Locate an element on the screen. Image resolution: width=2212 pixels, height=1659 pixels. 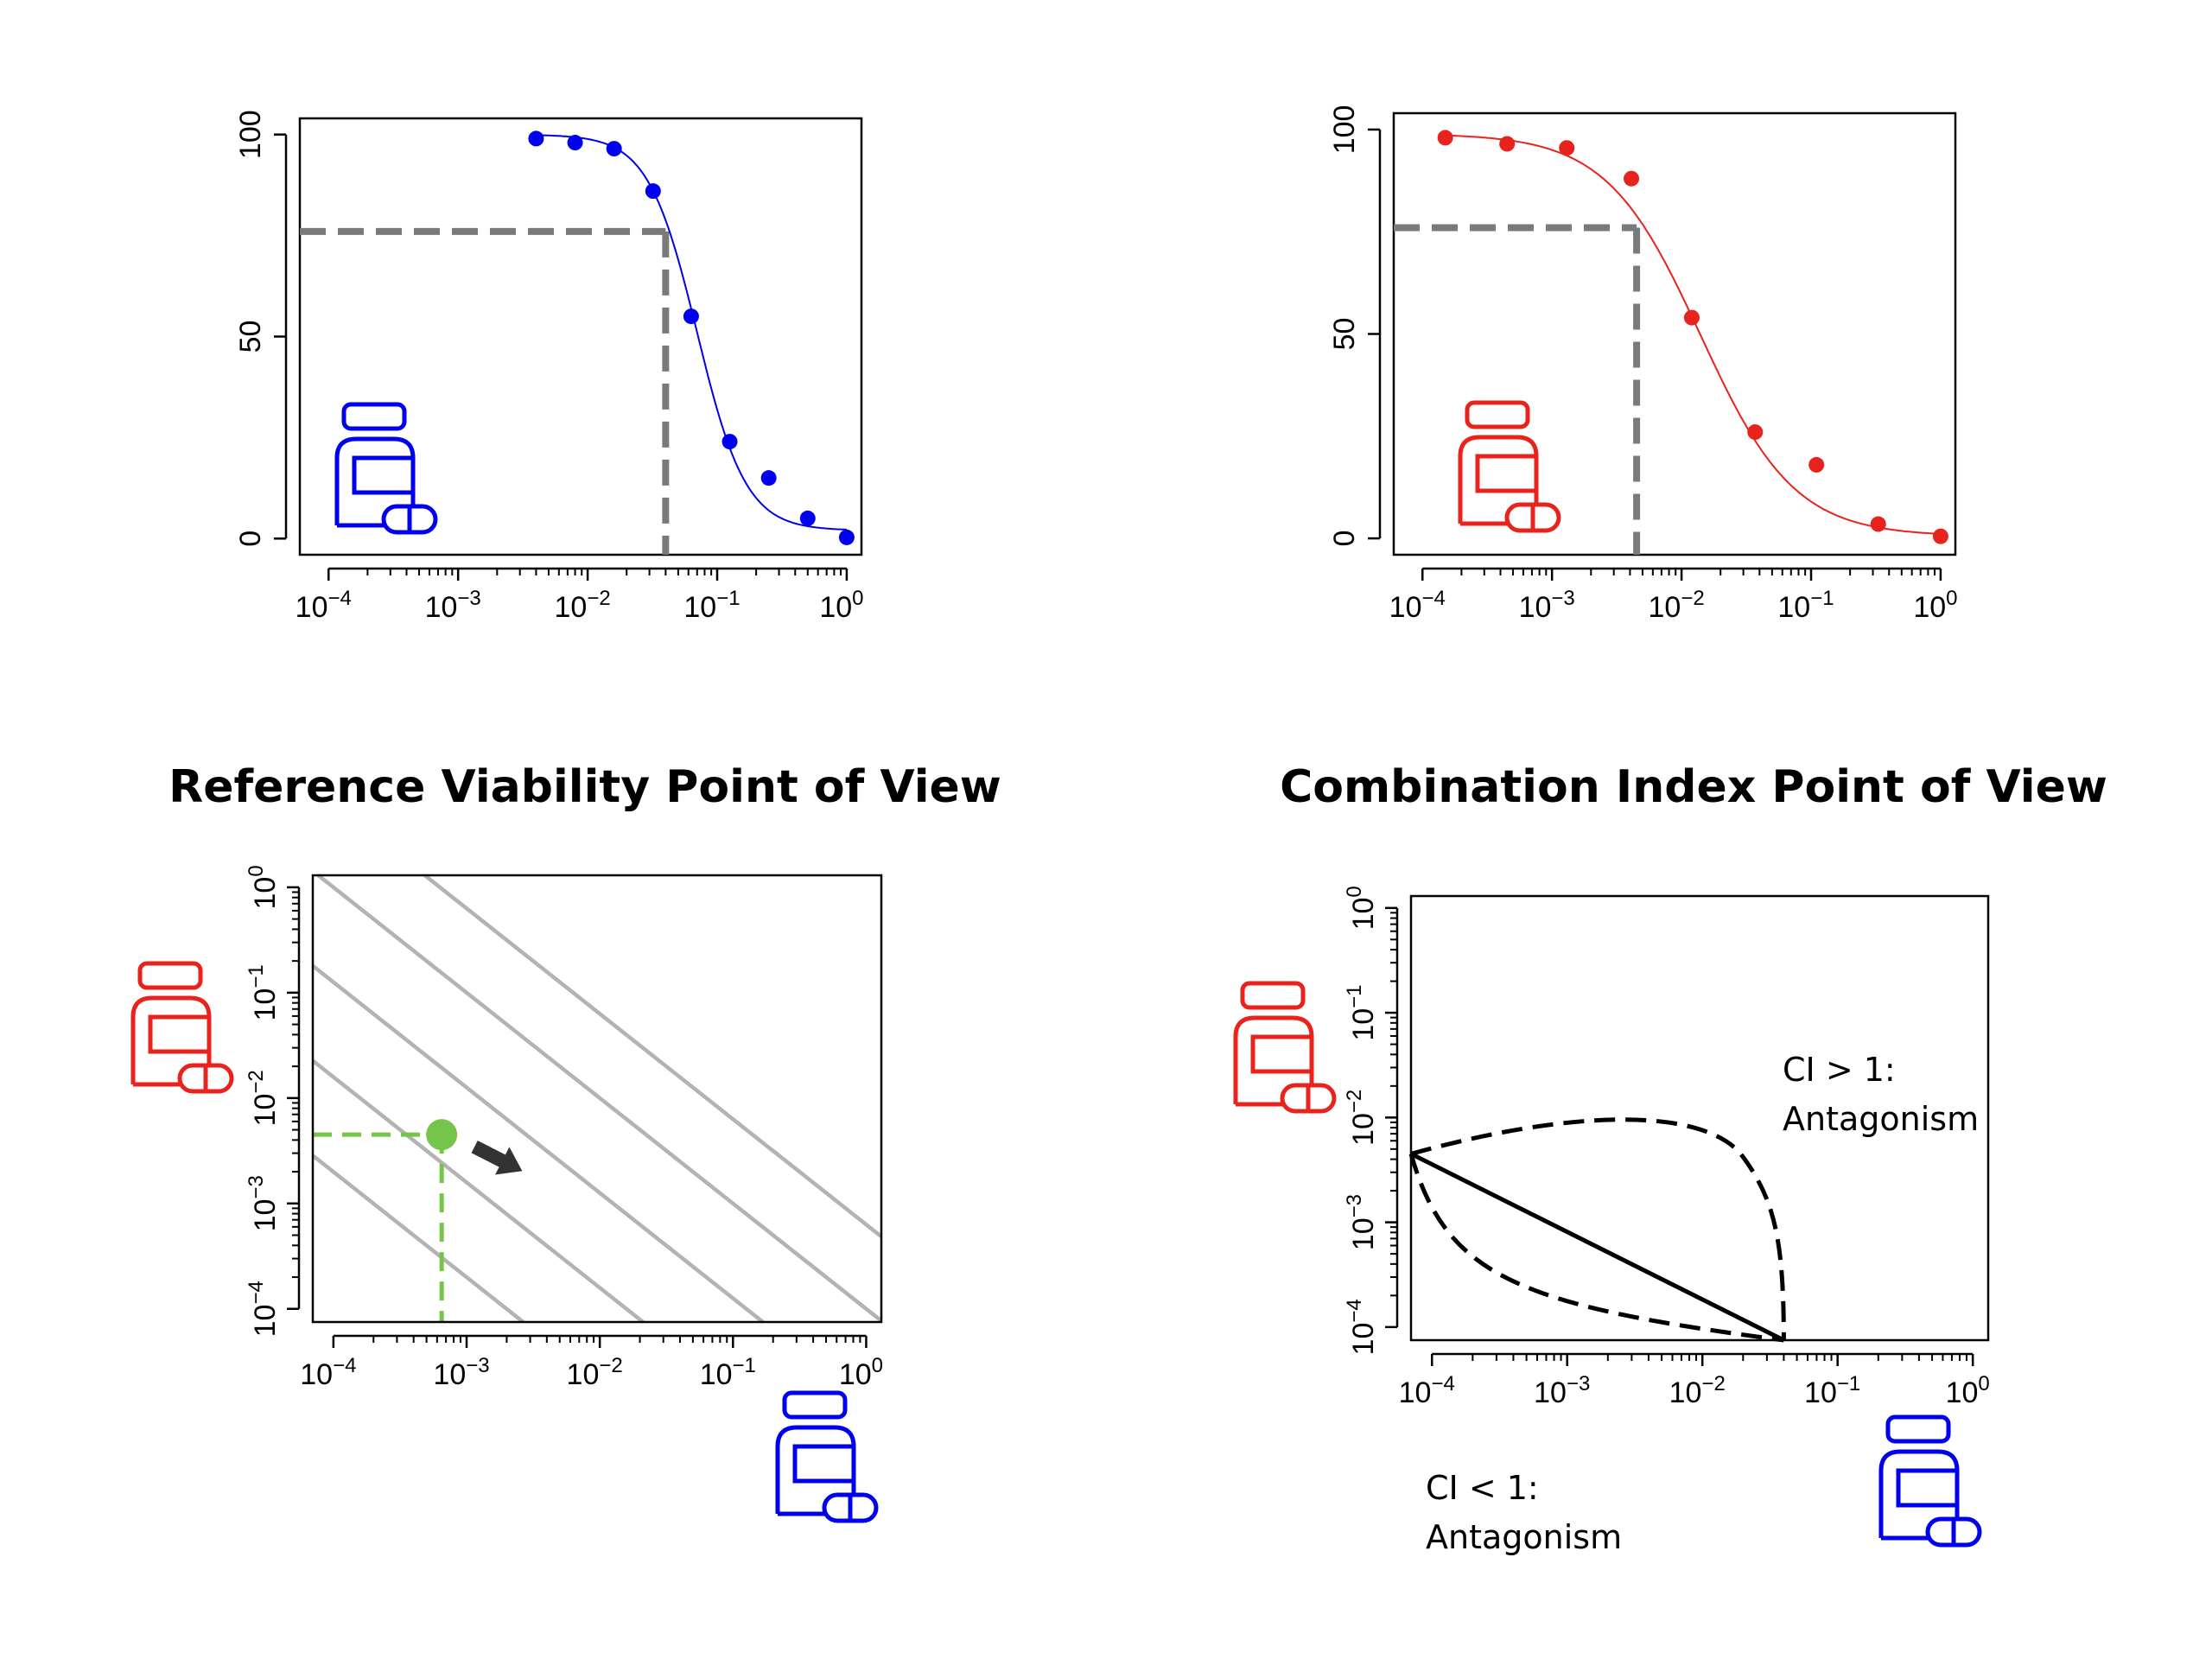
direction-arrow is located at coordinates (497, 1157).